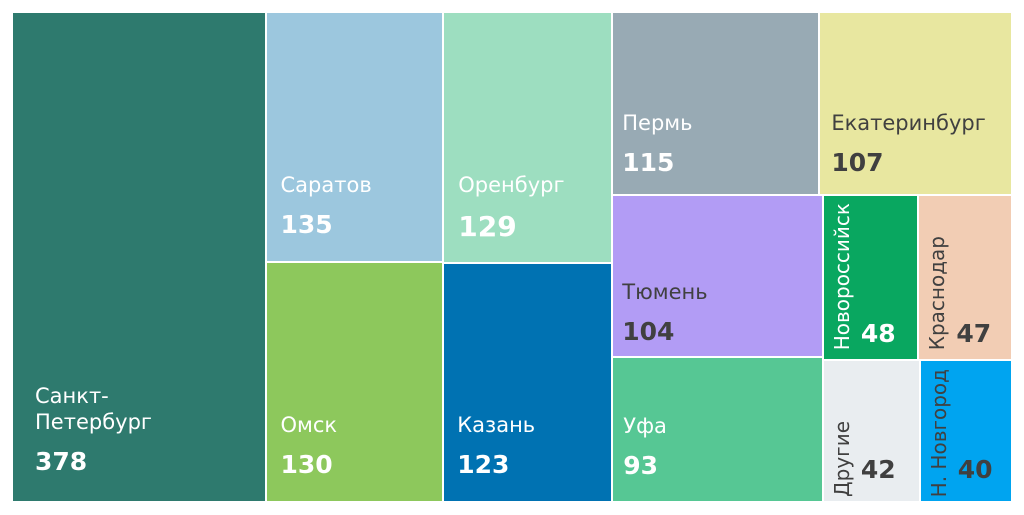 The height and width of the screenshot is (515, 1024). What do you see at coordinates (483, 464) in the screenshot?
I see `treemap-cell-value: 123` at bounding box center [483, 464].